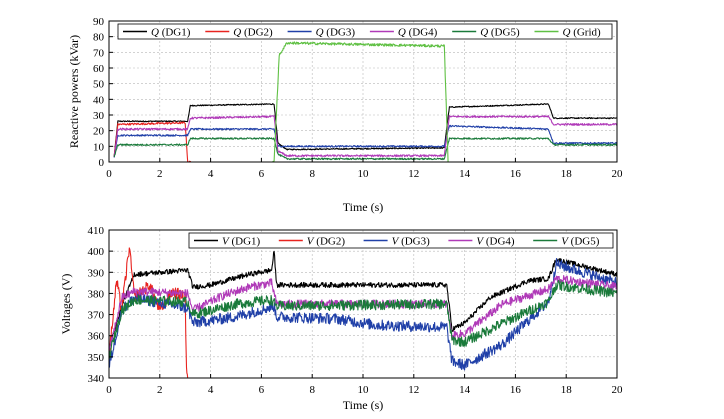 This screenshot has height=419, width=724. I want to click on y-axis-label: Voltages (V), so click(66, 304).